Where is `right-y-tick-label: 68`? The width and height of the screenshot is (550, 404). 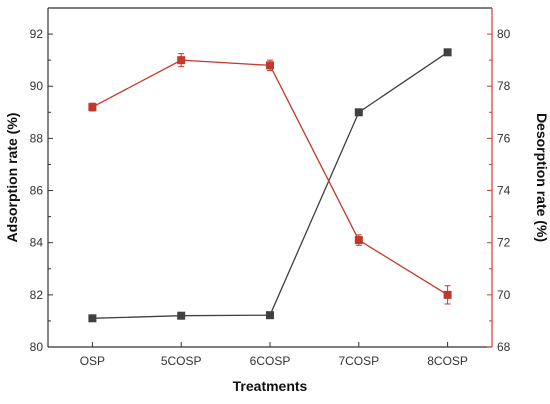 right-y-tick-label: 68 is located at coordinates (504, 347).